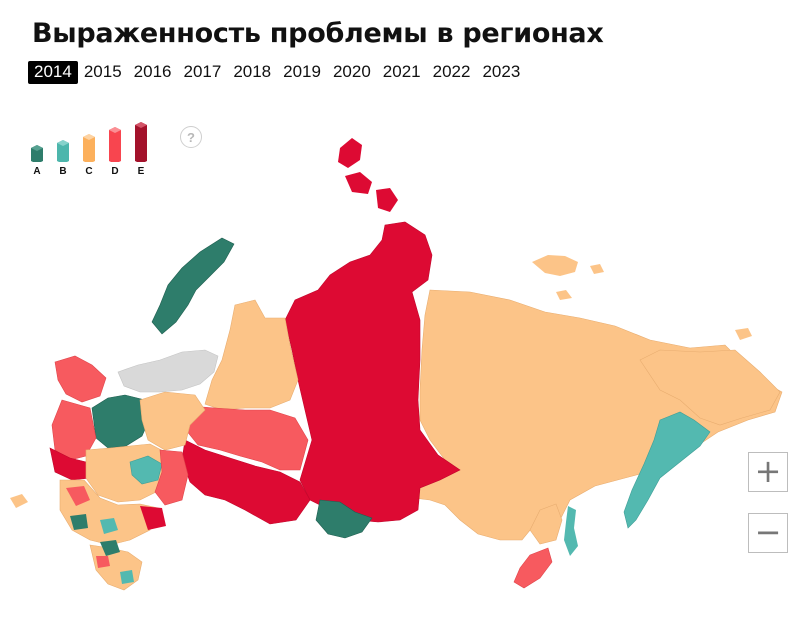 This screenshot has height=617, width=800. Describe the element at coordinates (110, 548) in the screenshot. I see `region-caucasus-a` at that location.